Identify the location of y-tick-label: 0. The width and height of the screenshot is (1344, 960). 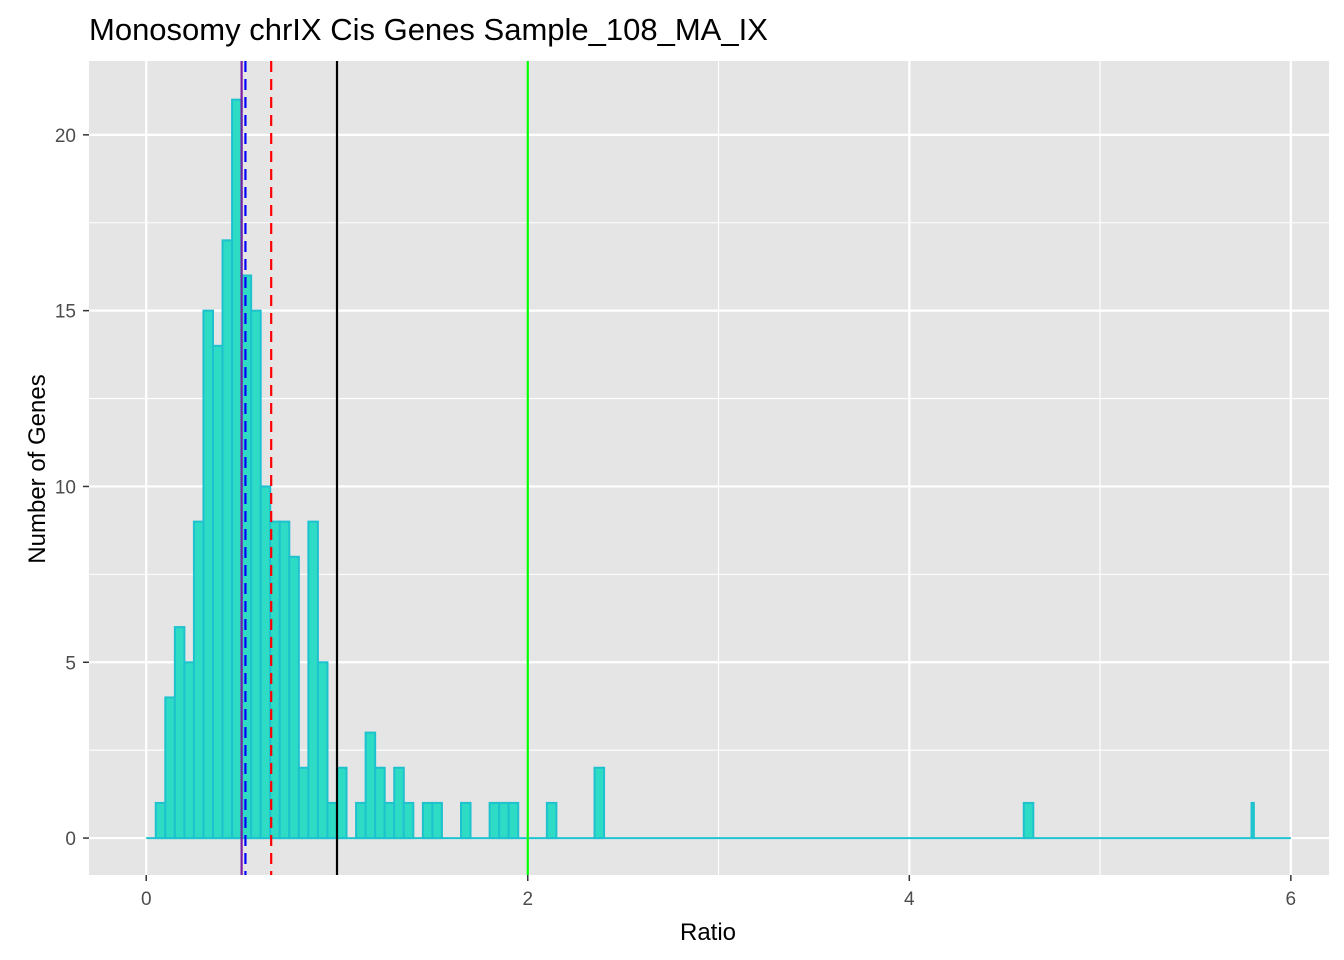
(70, 839).